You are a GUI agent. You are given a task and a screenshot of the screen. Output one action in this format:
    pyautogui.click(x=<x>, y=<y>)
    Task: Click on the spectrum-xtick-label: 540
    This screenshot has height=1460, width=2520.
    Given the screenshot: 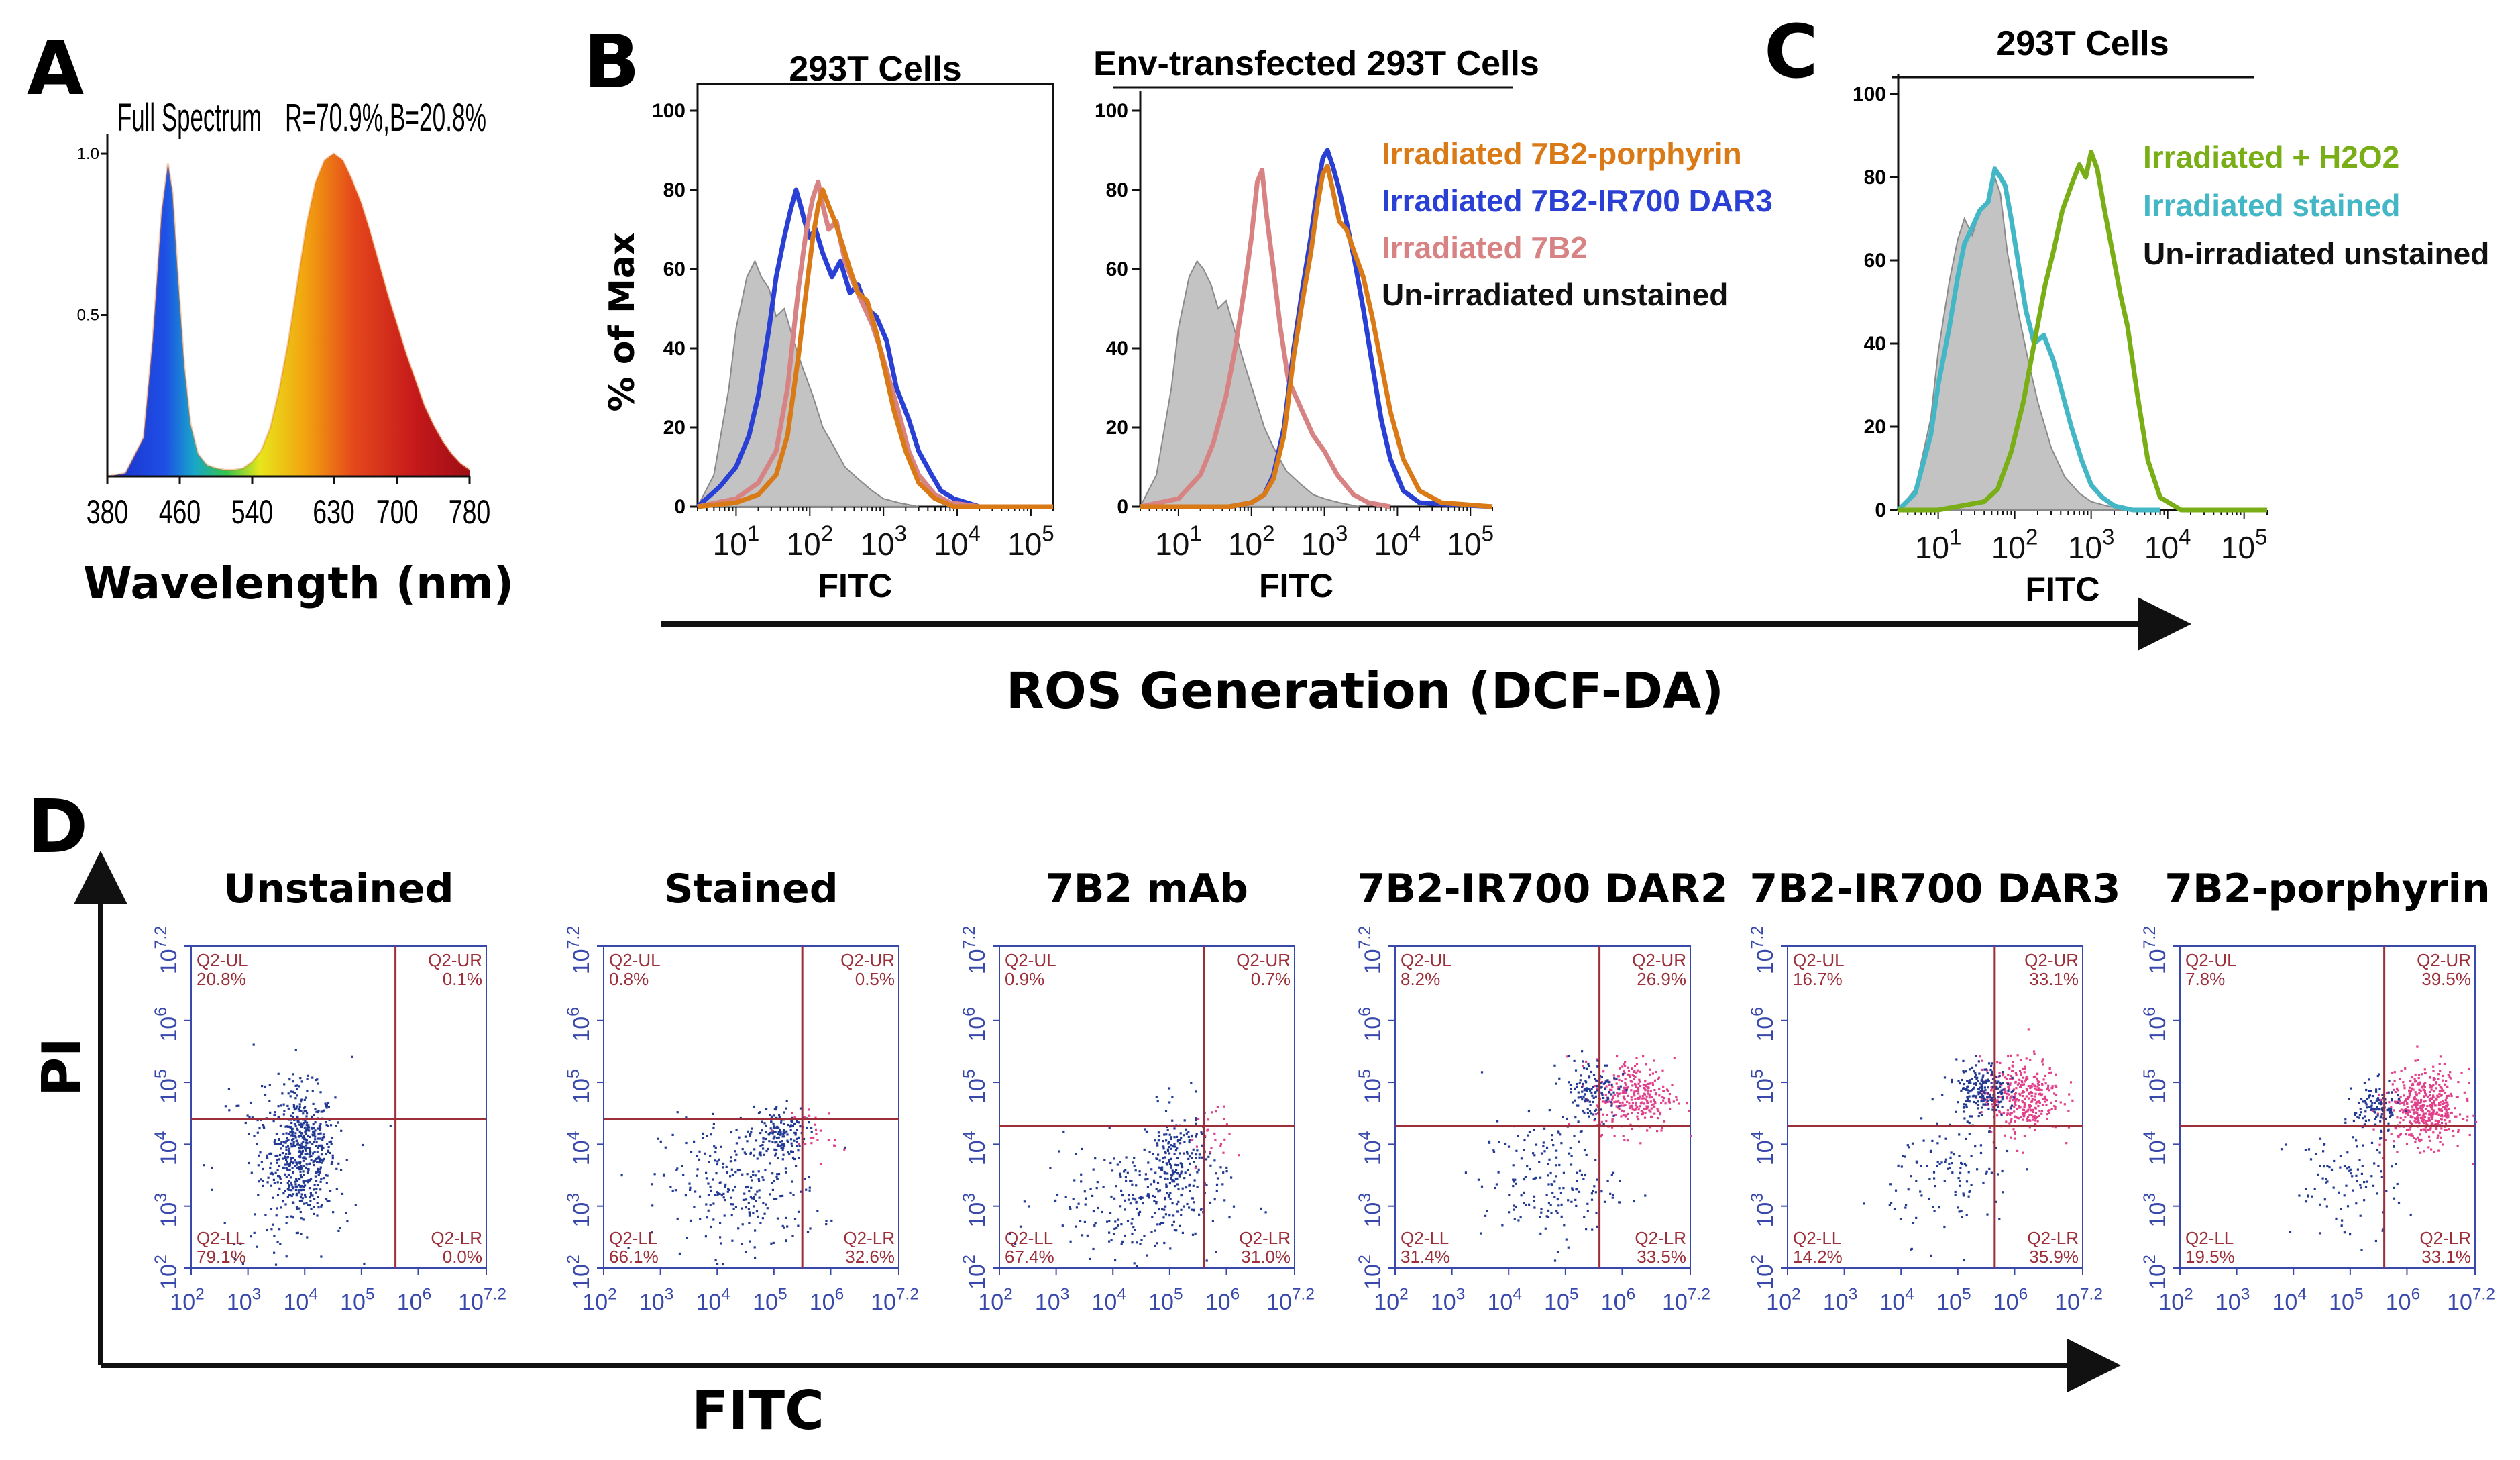 What is the action you would take?
    pyautogui.click(x=252, y=512)
    